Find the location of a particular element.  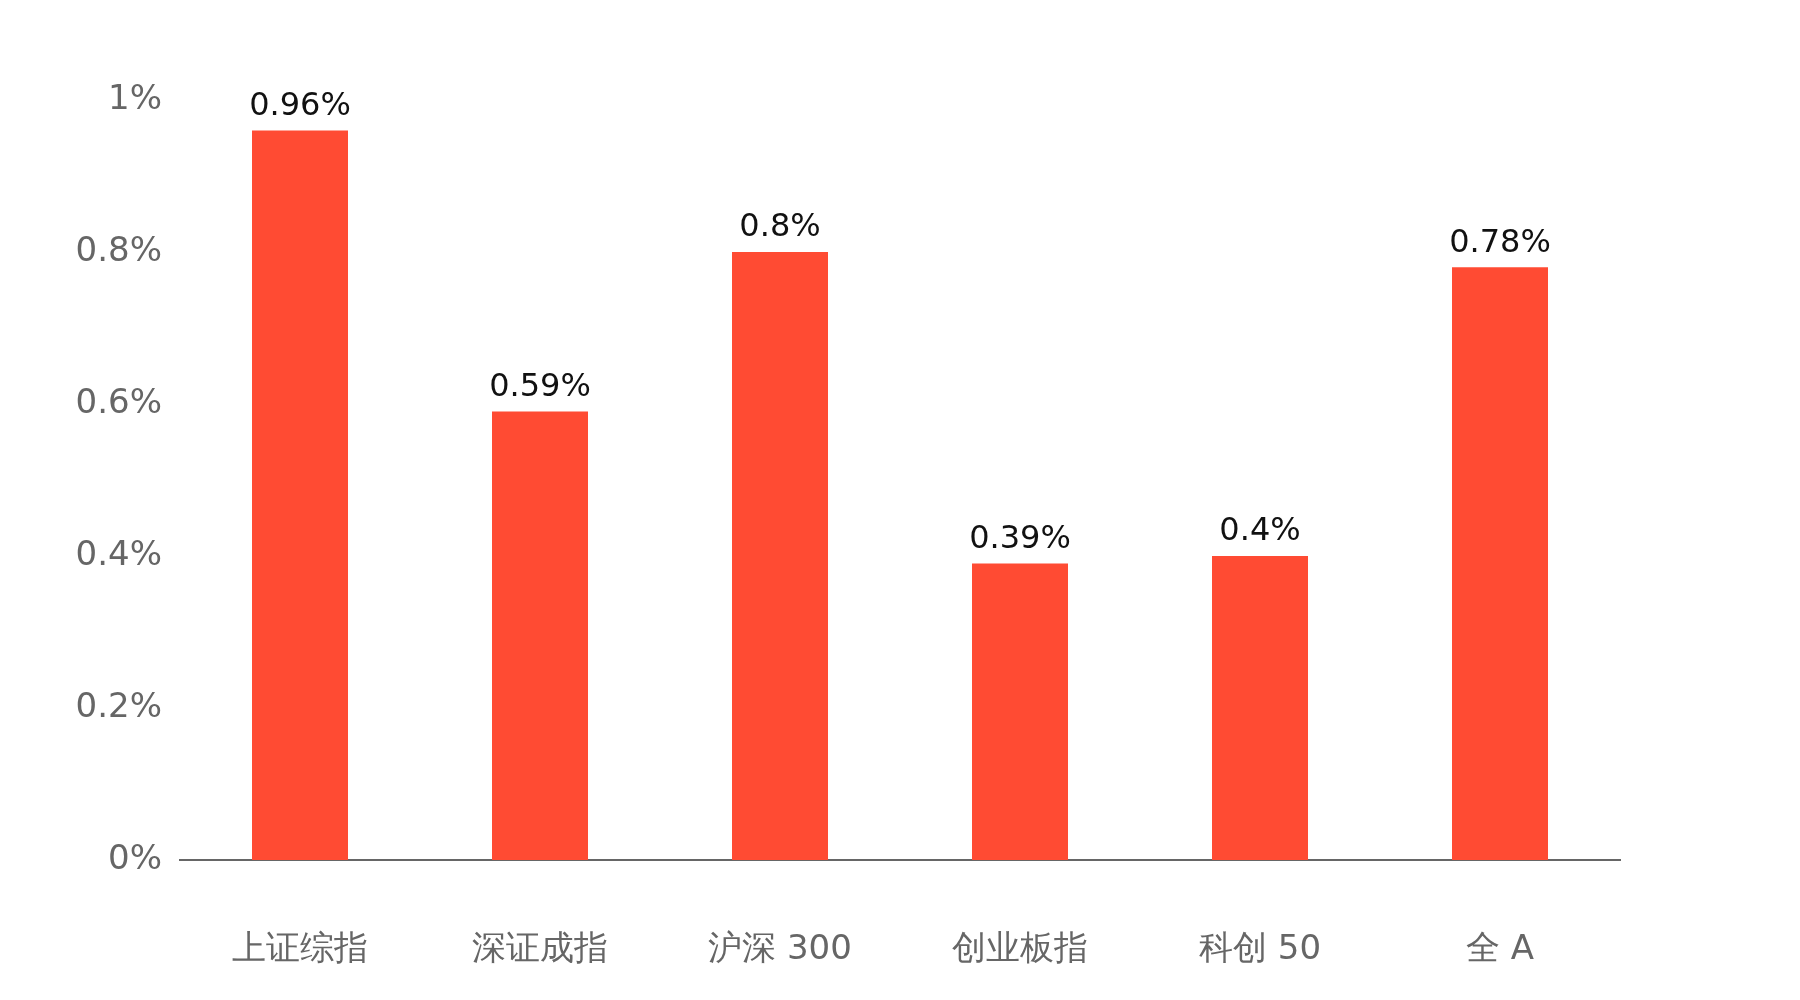

y-tick-label: 0% is located at coordinates (135, 856).